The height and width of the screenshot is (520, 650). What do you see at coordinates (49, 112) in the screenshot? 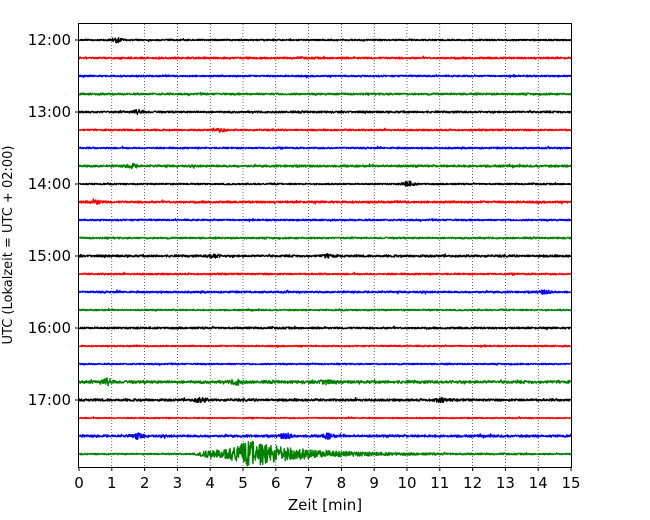
I see `y-tick-label: 13:00` at bounding box center [49, 112].